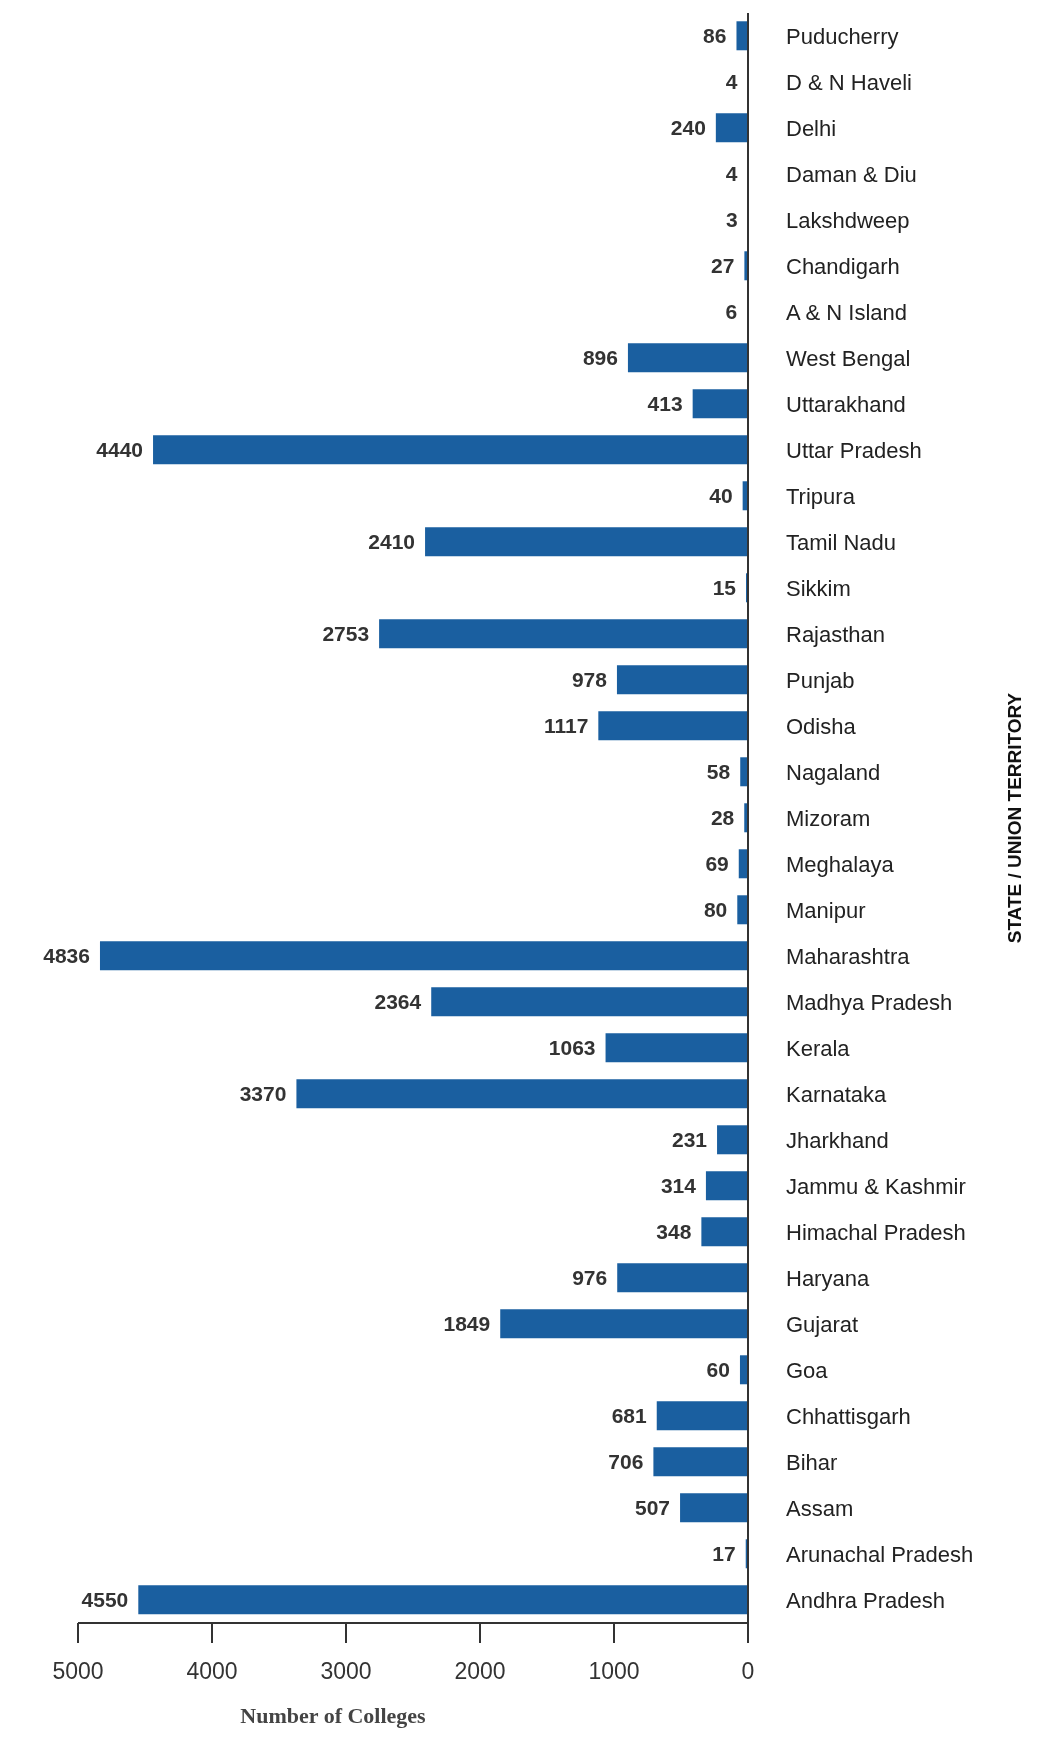  What do you see at coordinates (837, 1140) in the screenshot?
I see `y-tick-label: Jharkhand` at bounding box center [837, 1140].